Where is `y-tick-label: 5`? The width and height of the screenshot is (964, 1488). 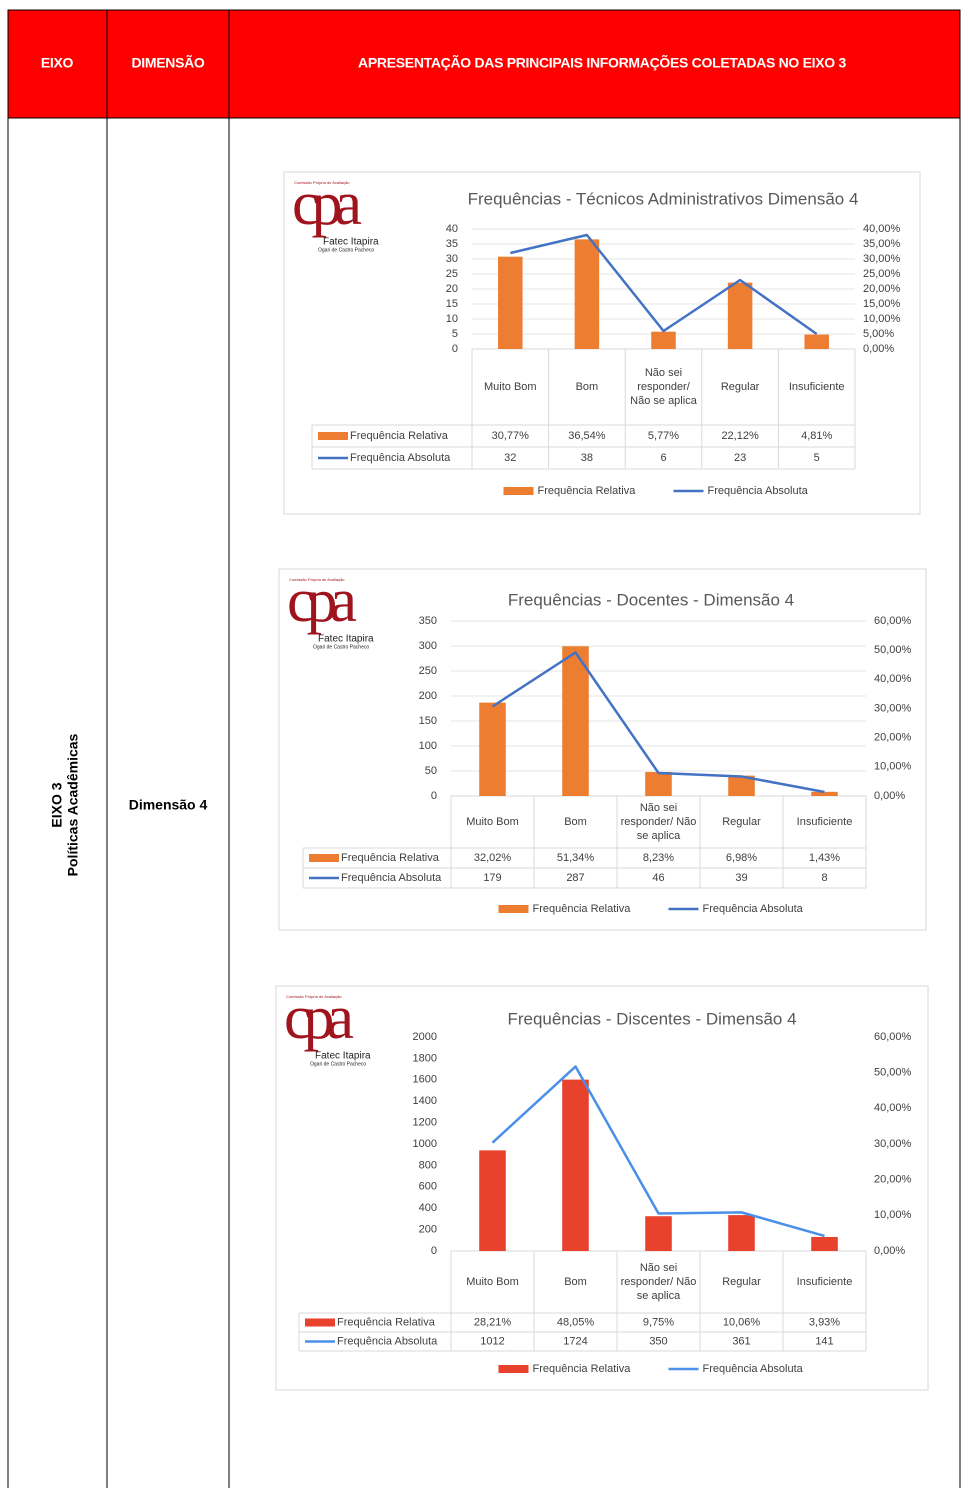
y-tick-label: 5 is located at coordinates (455, 334).